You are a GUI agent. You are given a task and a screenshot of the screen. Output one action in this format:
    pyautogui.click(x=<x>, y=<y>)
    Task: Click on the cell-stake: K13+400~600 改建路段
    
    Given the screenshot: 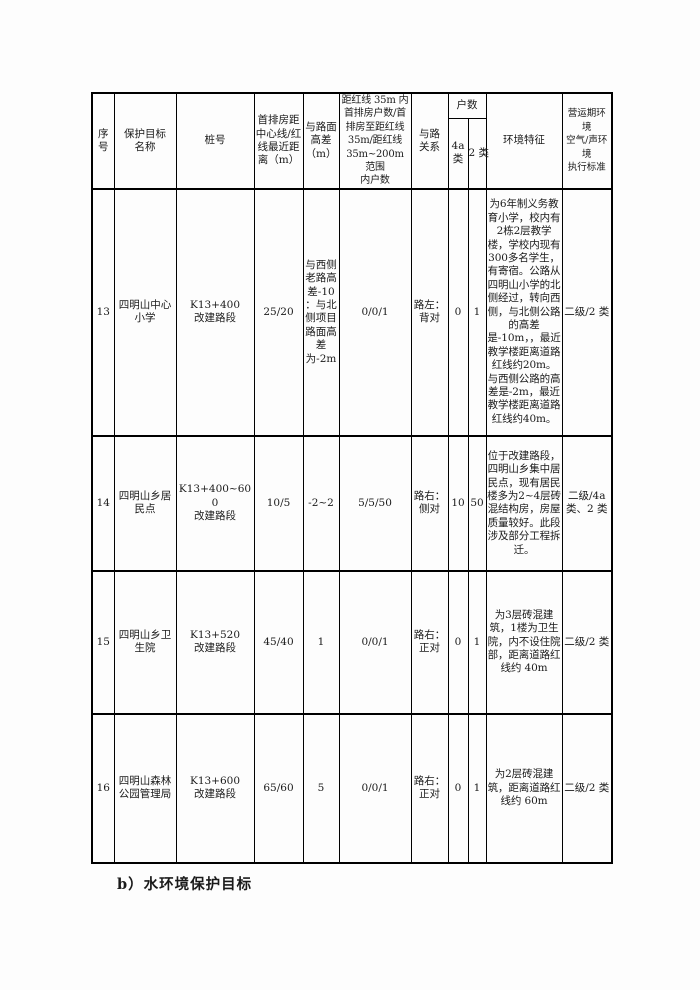 What is the action you would take?
    pyautogui.click(x=215, y=503)
    